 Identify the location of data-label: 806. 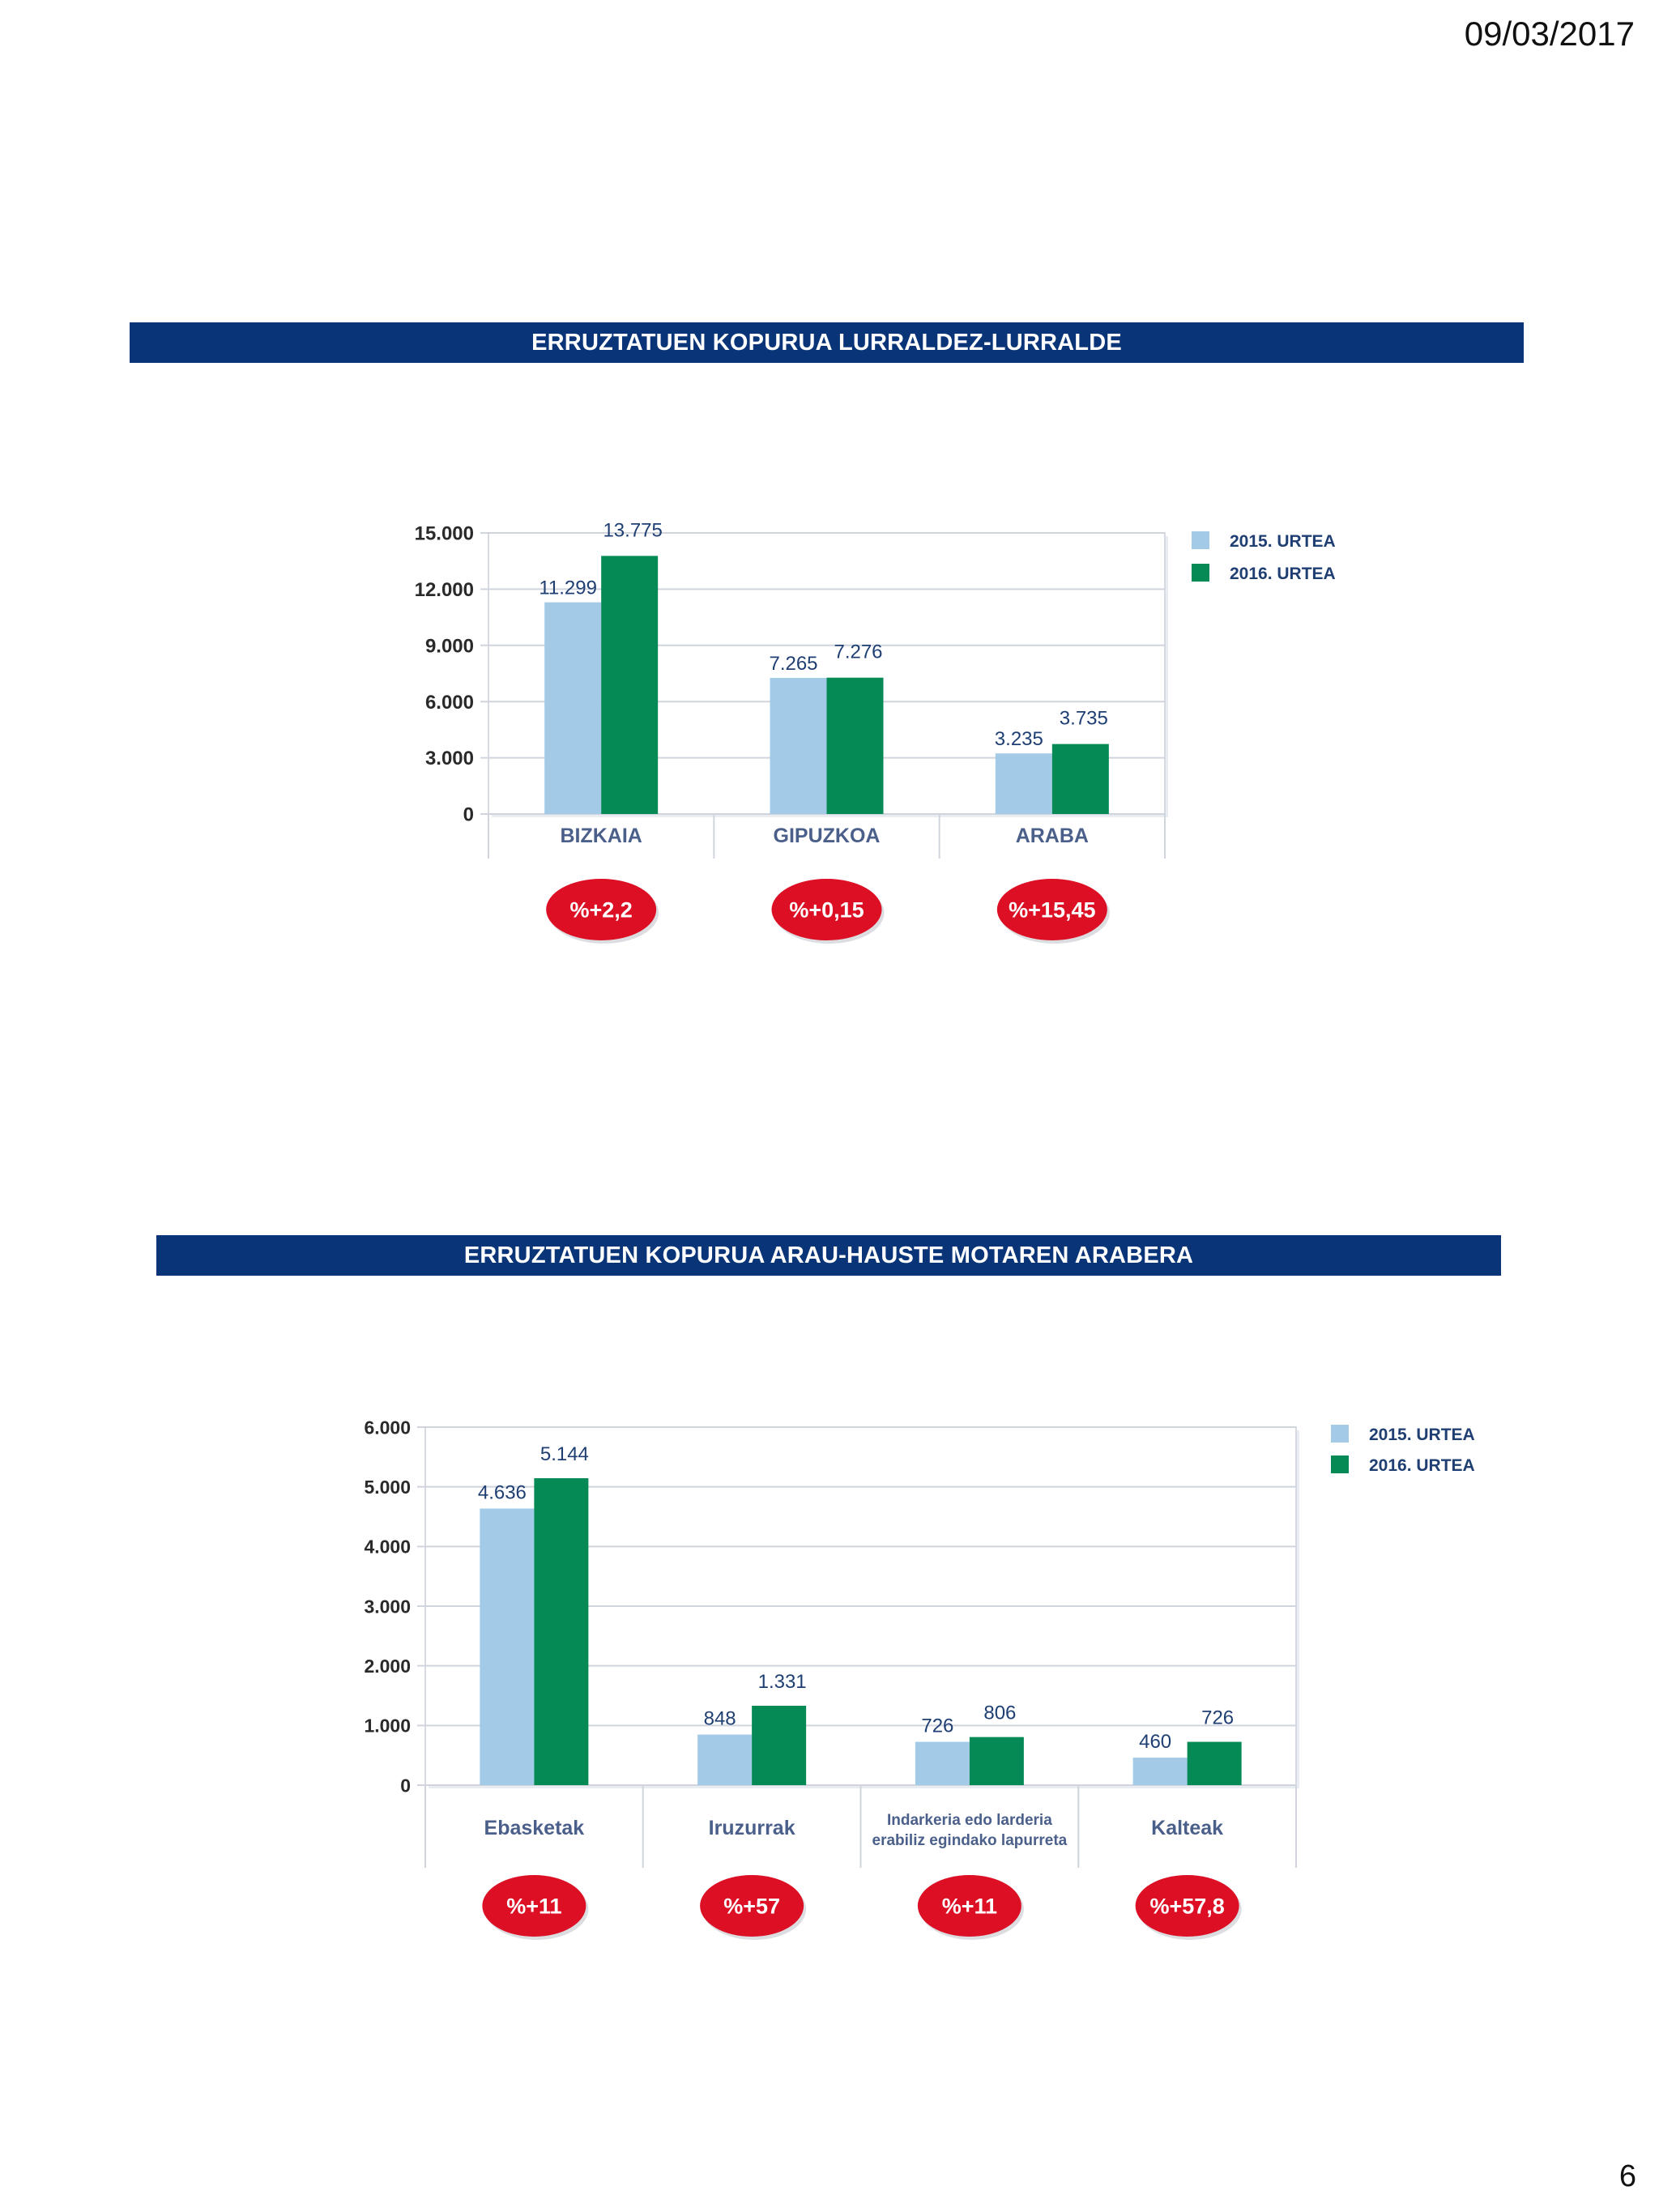
(999, 1714).